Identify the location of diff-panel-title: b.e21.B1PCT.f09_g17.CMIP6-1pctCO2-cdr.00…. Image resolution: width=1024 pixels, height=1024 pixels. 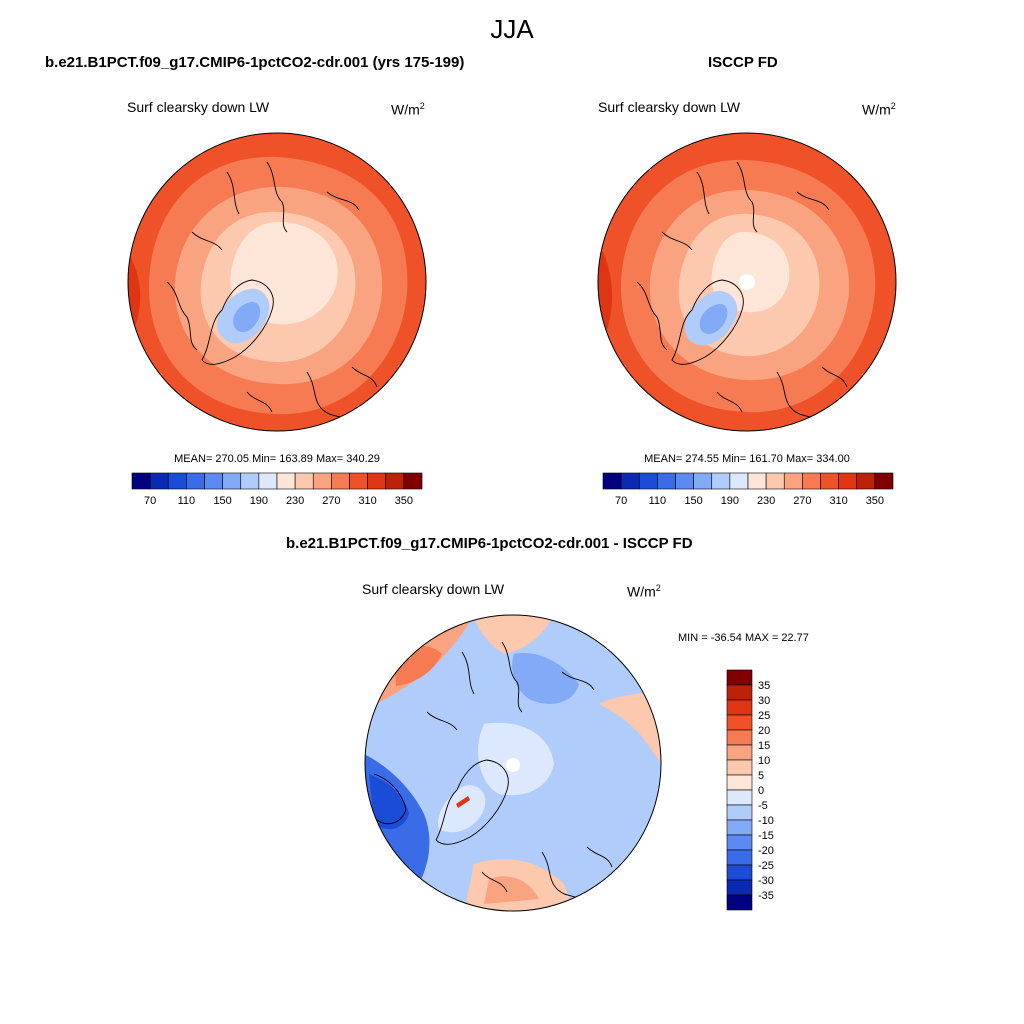
(489, 543).